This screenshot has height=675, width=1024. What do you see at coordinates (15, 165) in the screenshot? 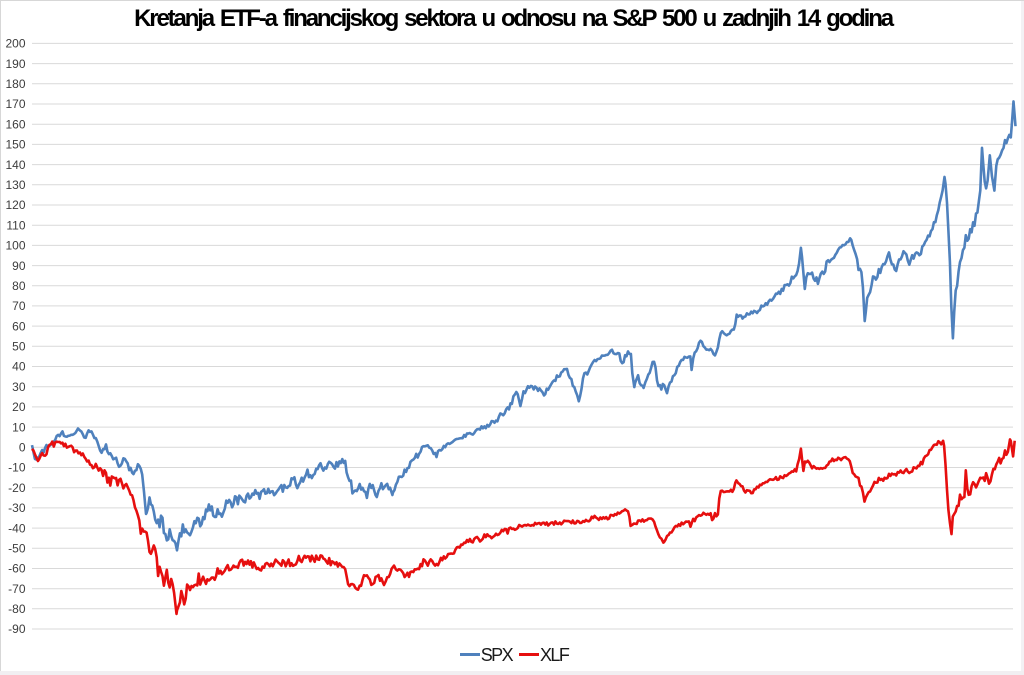
I see `svg-text: 140` at bounding box center [15, 165].